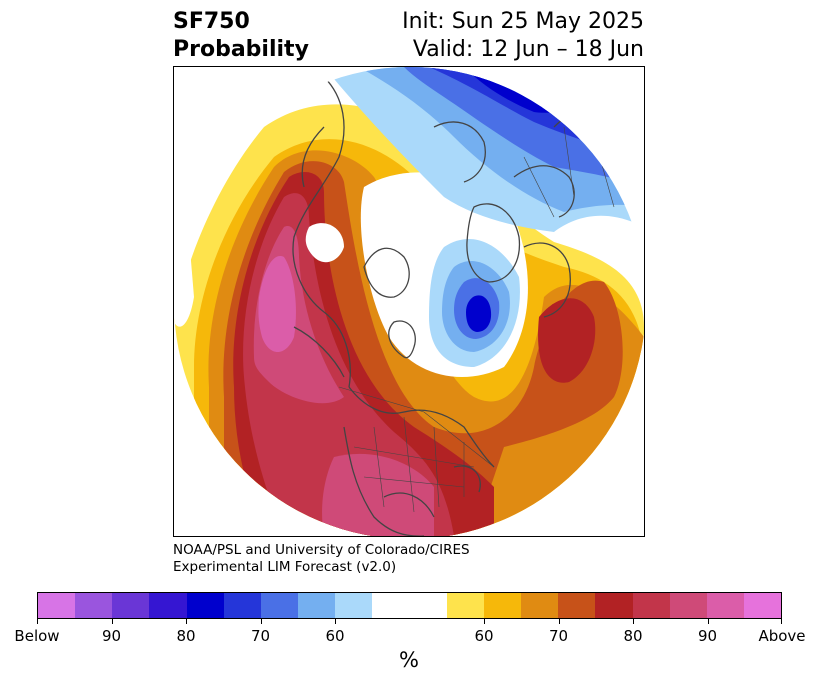  What do you see at coordinates (782, 636) in the screenshot?
I see `colorbar-tick-label: Above` at bounding box center [782, 636].